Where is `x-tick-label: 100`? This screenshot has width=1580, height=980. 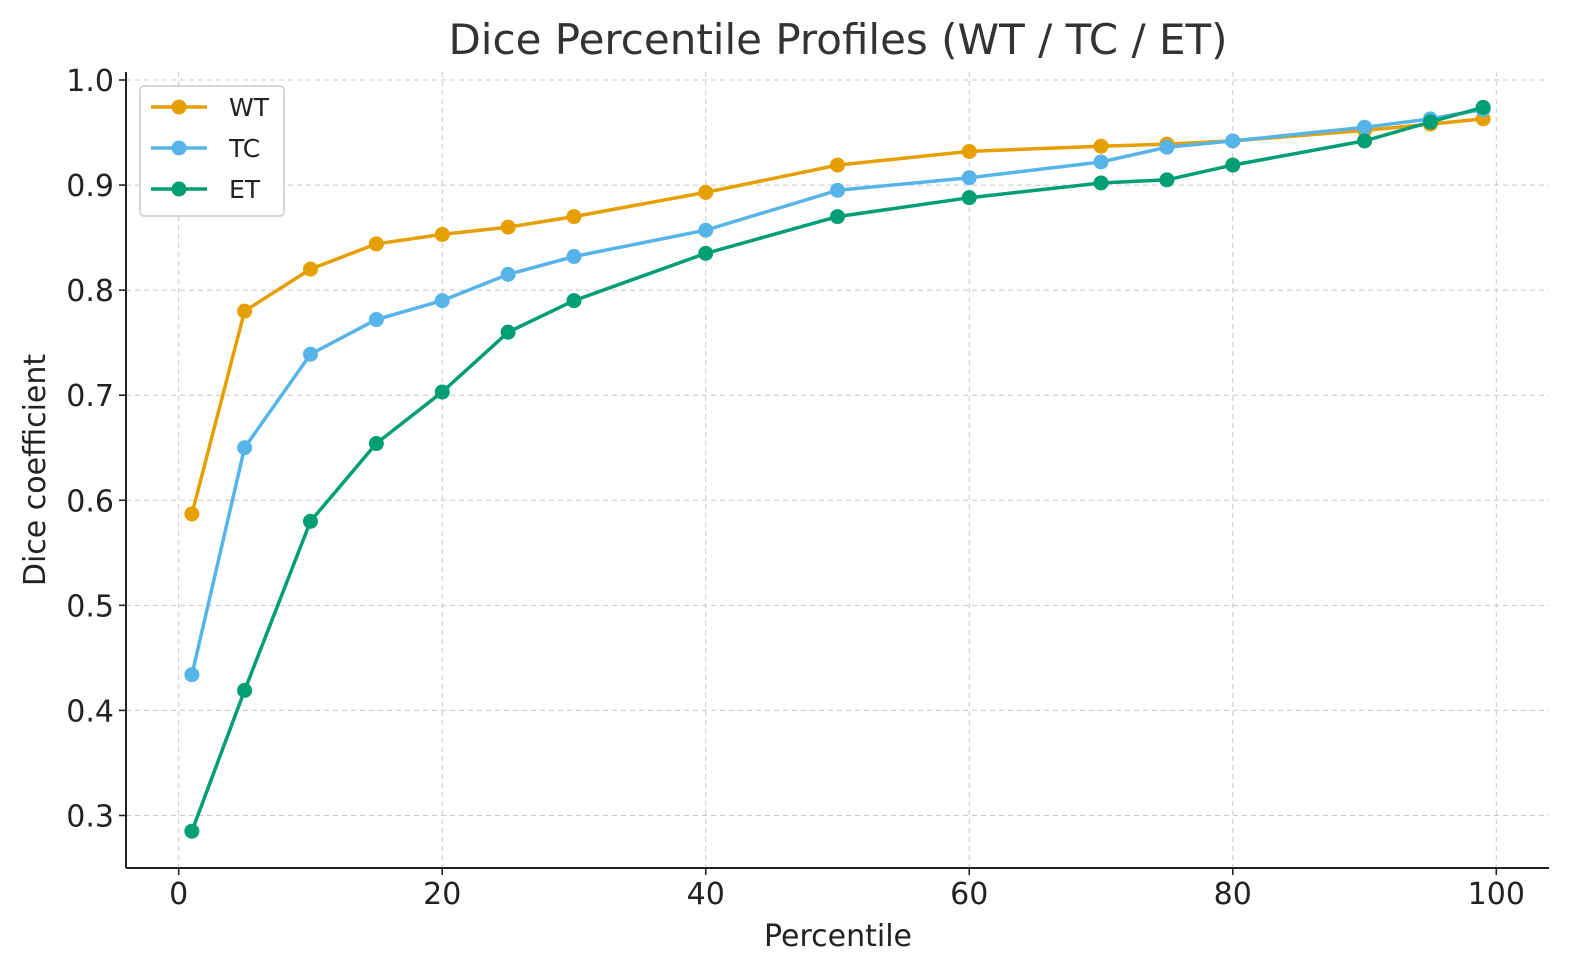 x-tick-label: 100 is located at coordinates (1496, 894).